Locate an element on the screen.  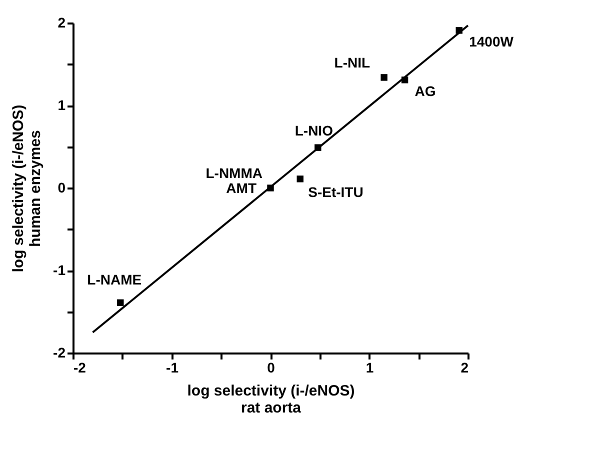
x-tick-label: 0 is located at coordinates (271, 368).